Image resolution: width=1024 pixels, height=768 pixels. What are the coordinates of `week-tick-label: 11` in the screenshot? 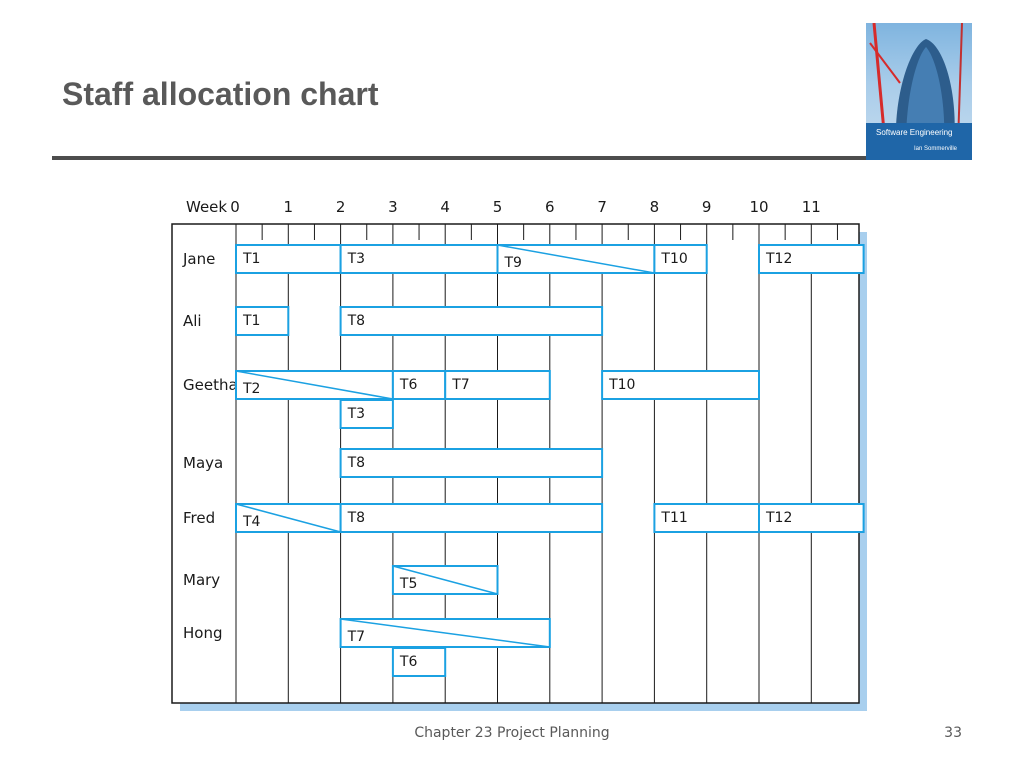 It's located at (811, 207).